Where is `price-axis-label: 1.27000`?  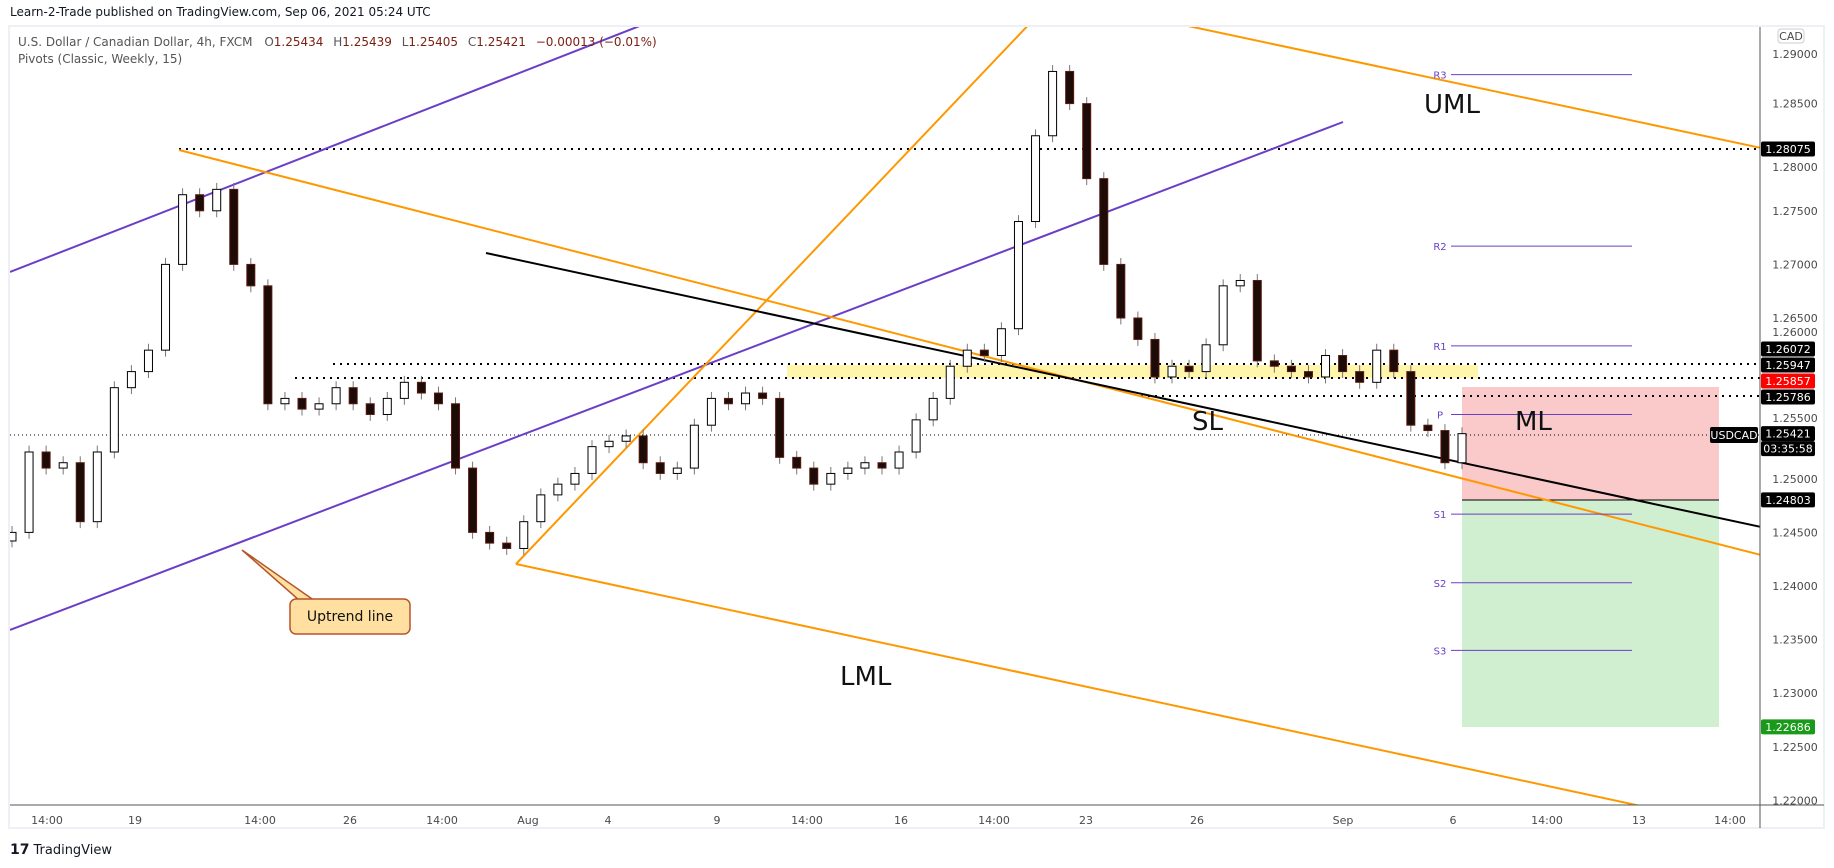
price-axis-label: 1.27000 is located at coordinates (1795, 264).